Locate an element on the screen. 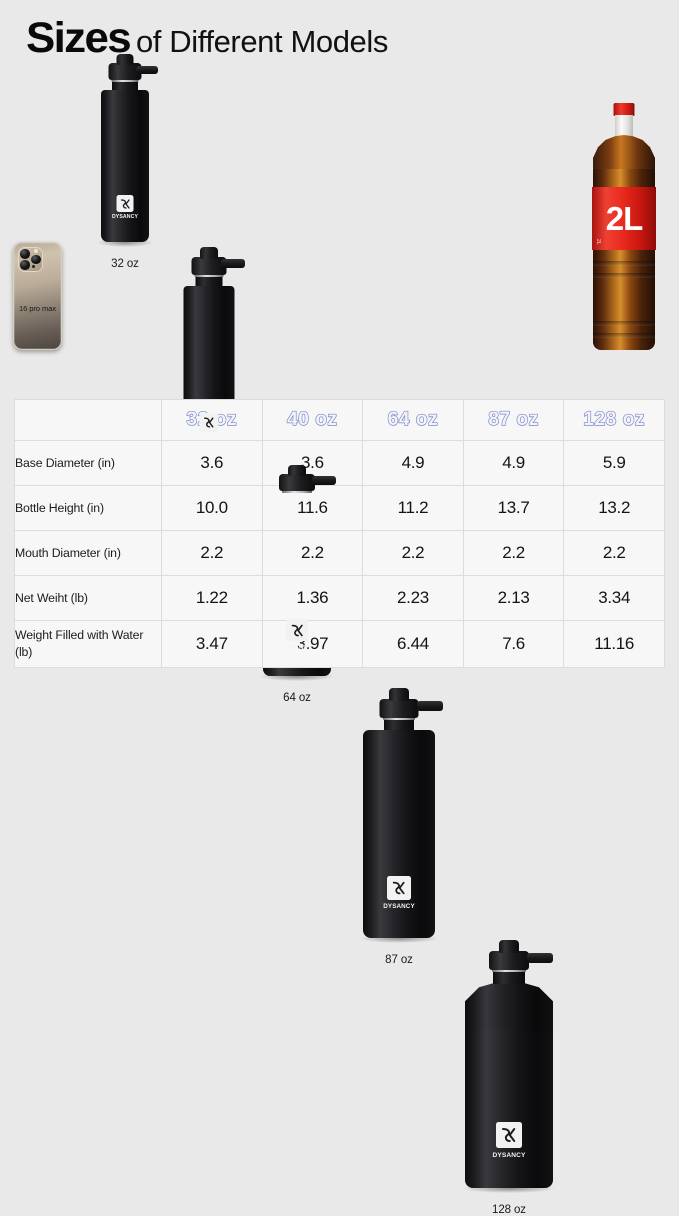 The image size is (679, 1216). cell-bottle-height-128oz: 13.2 is located at coordinates (614, 508).